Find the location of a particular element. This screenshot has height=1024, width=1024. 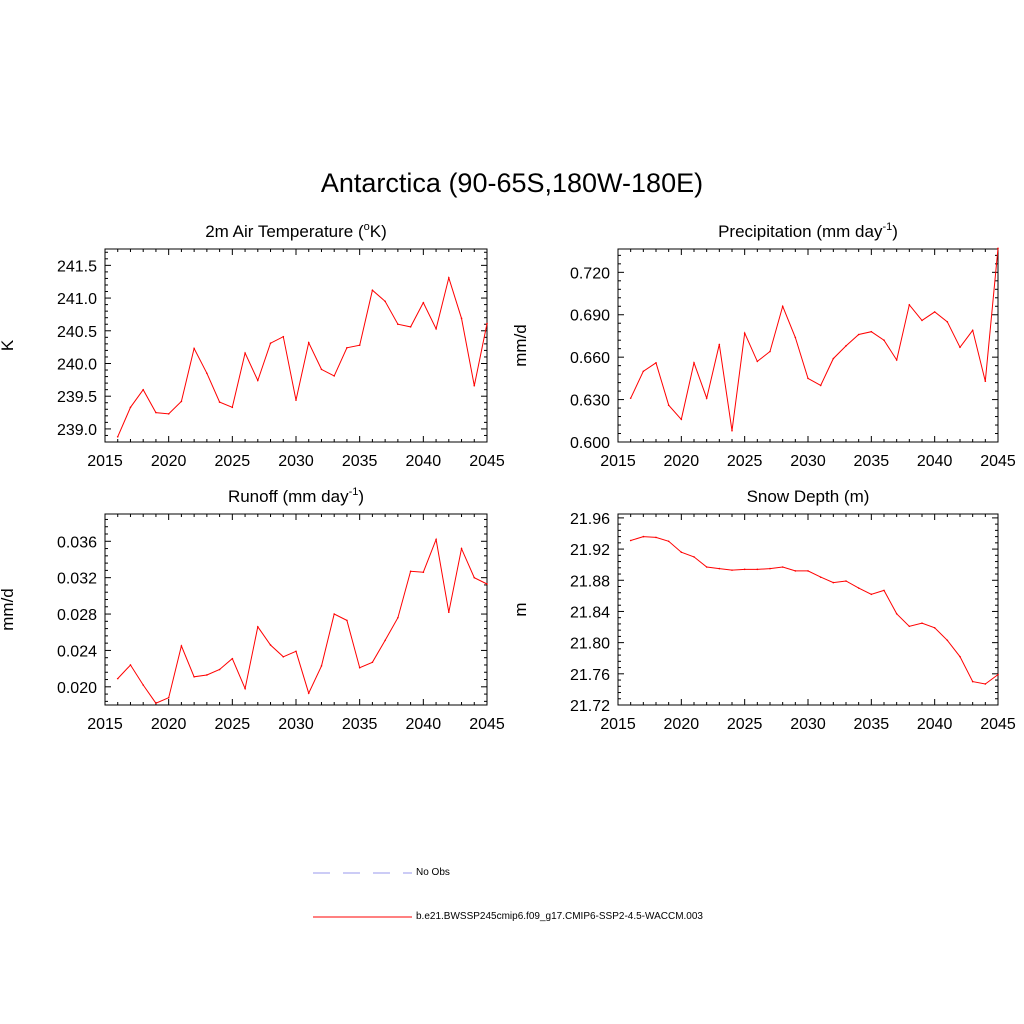

legend-label-no-obs: No Obs is located at coordinates (433, 872).